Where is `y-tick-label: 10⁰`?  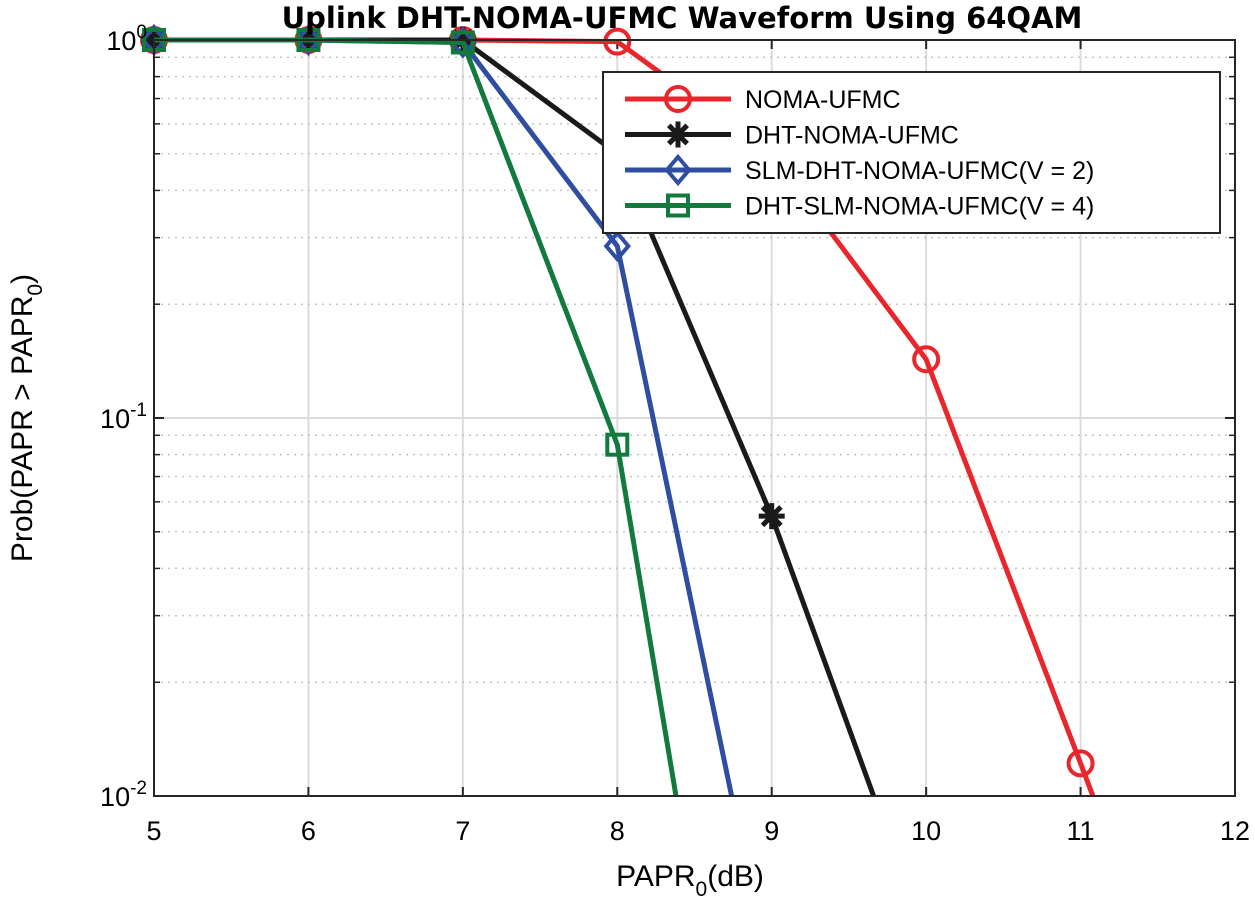
y-tick-label: 10⁰ is located at coordinates (126, 39).